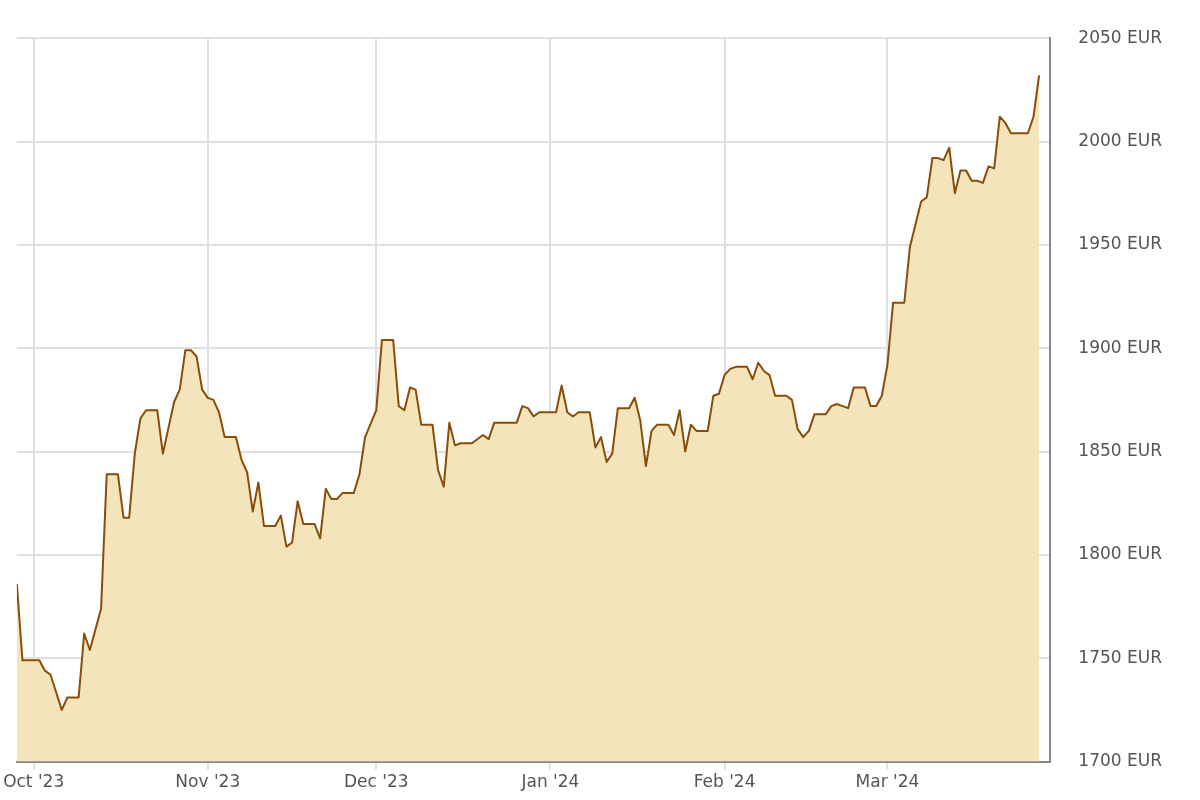  What do you see at coordinates (887, 781) in the screenshot?
I see `x-tick-label: Mar '24` at bounding box center [887, 781].